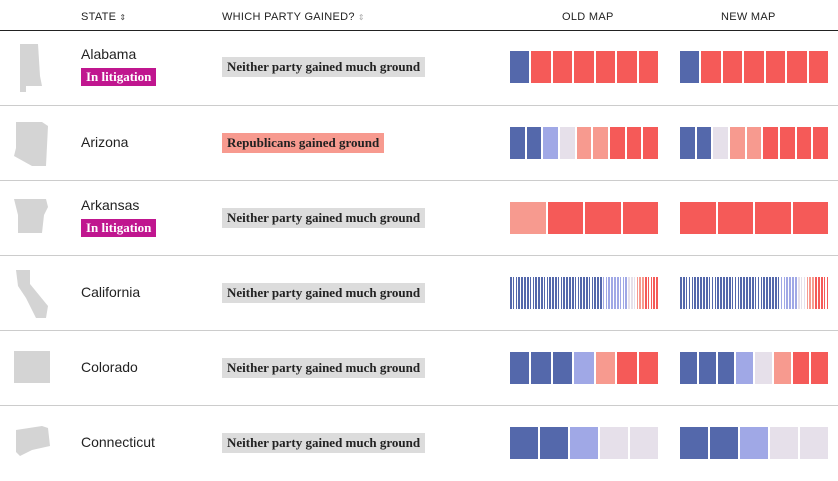 This screenshot has width=838, height=481. I want to click on state-name: California, so click(111, 292).